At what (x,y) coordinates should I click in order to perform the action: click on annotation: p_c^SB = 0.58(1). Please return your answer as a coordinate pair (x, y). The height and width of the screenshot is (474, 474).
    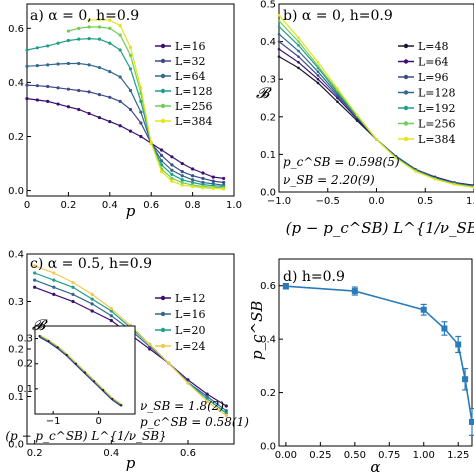
    Looking at the image, I should click on (194, 422).